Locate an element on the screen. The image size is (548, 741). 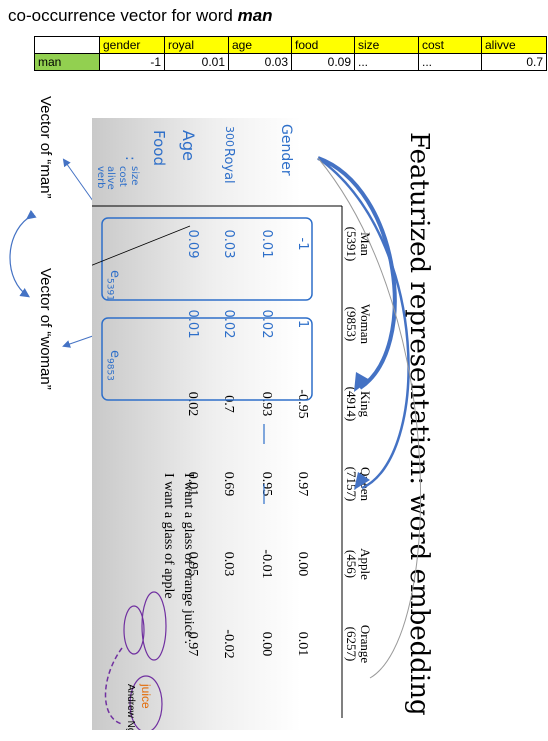
hw-alive-label: alive is located at coordinates (110, 178).